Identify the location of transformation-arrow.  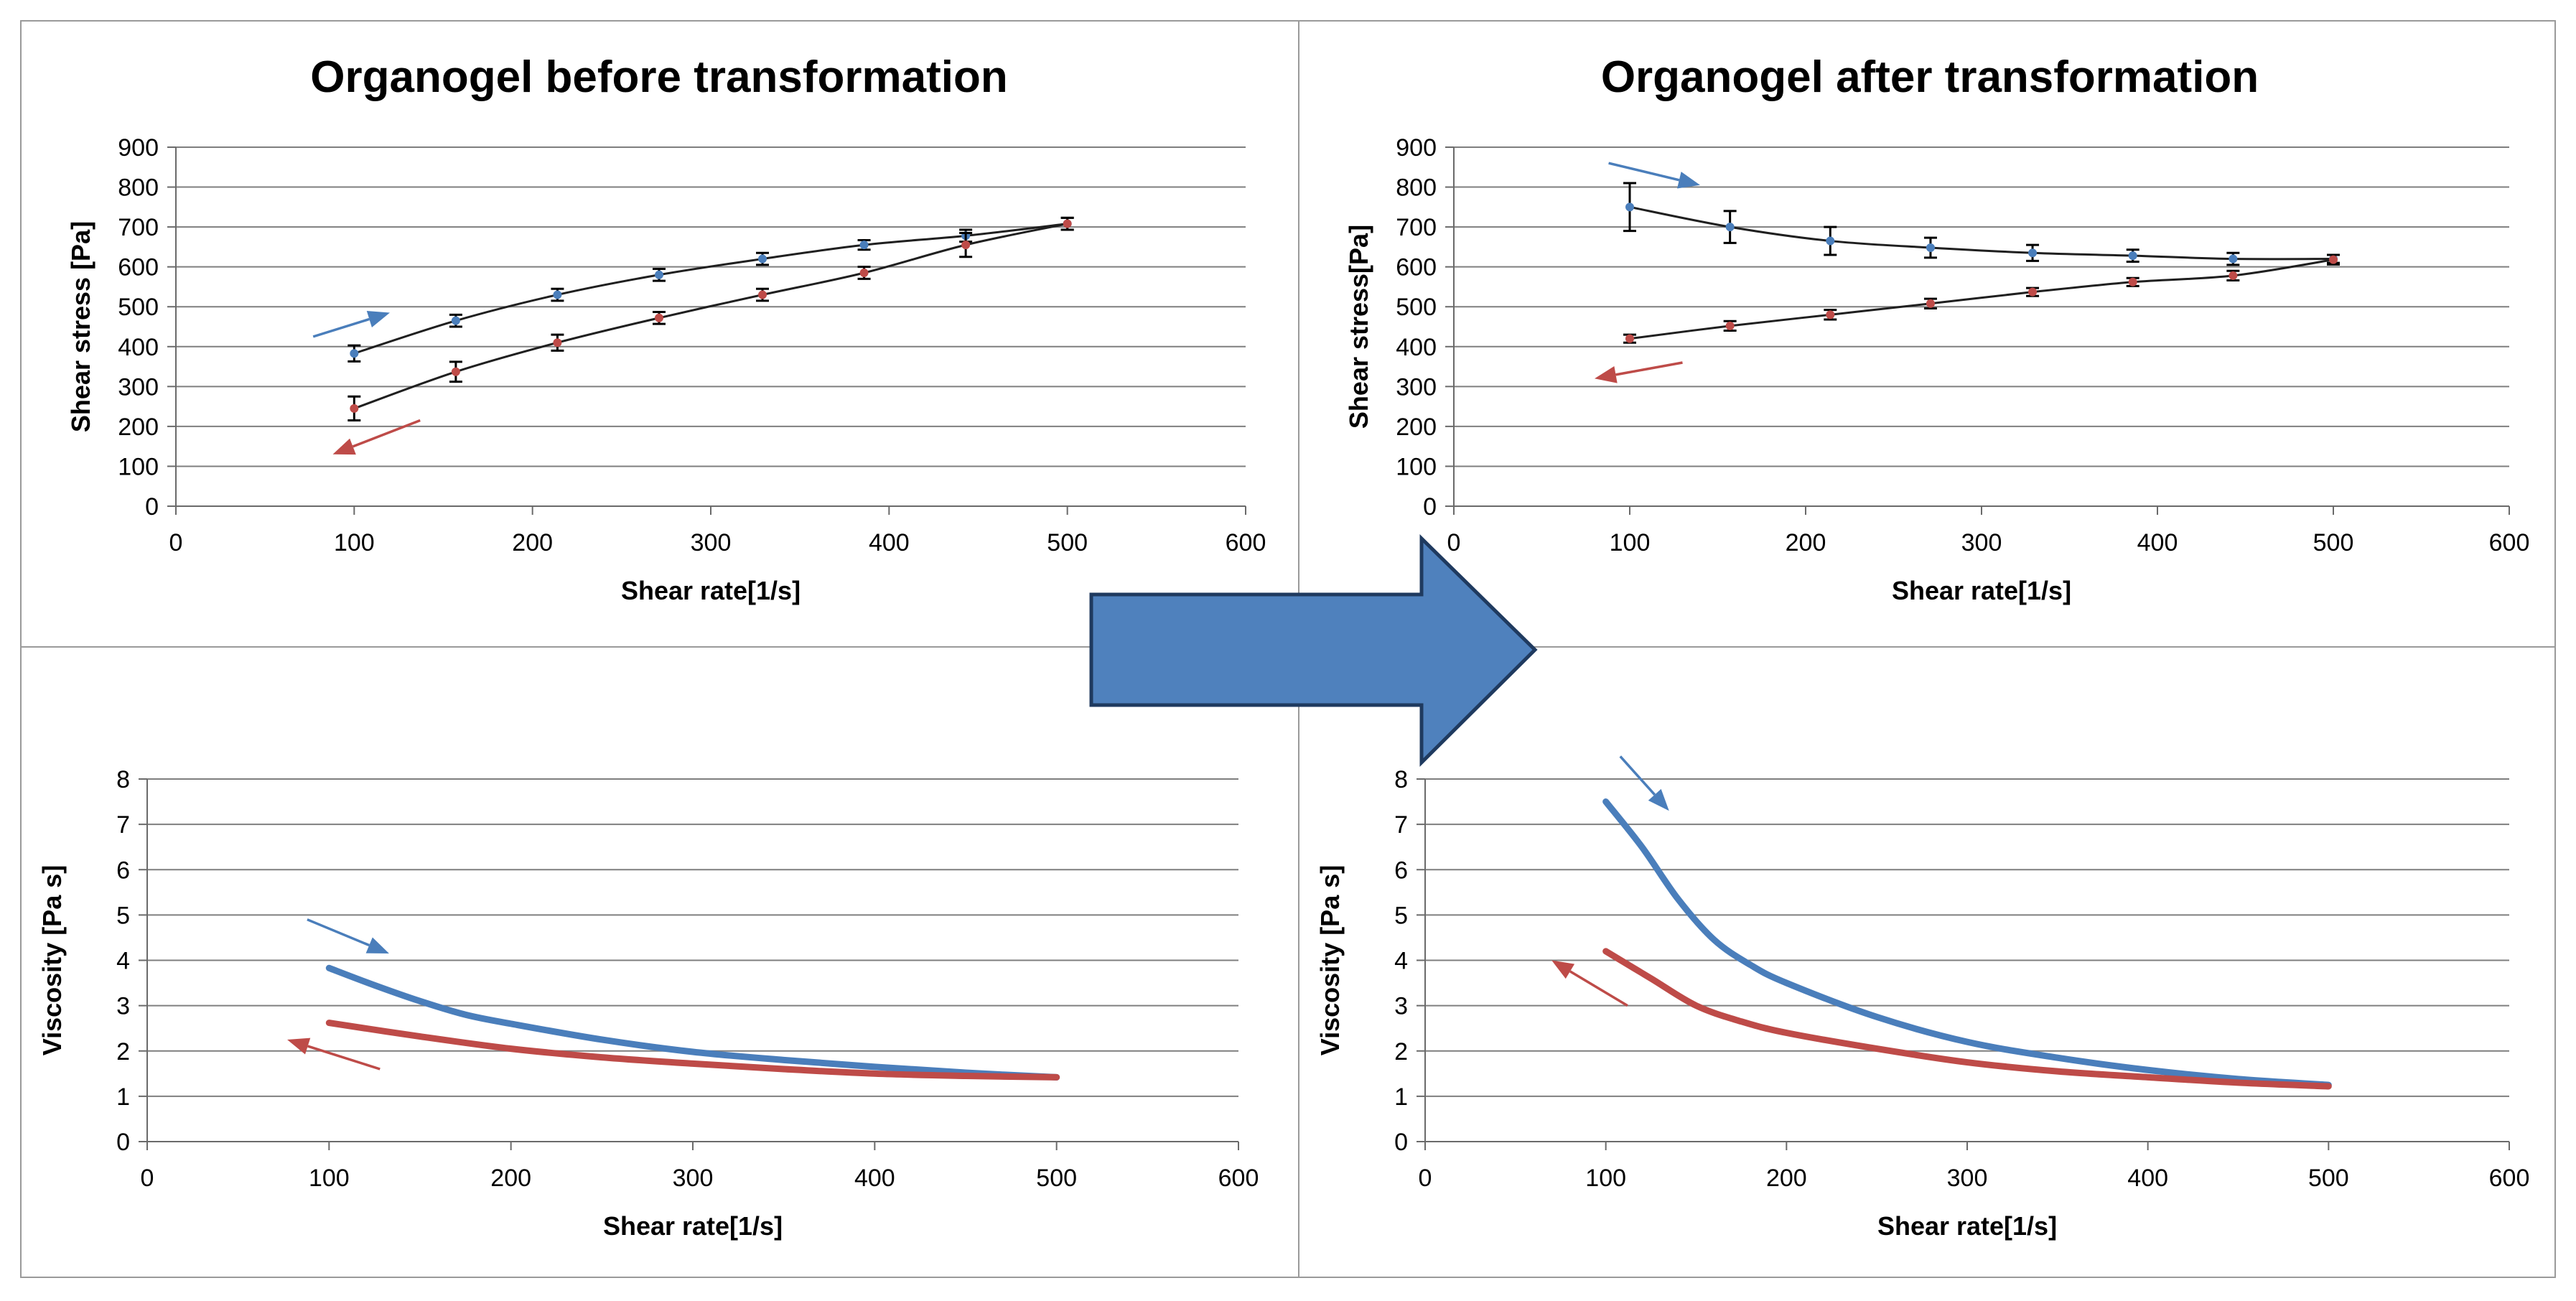
(1313, 651).